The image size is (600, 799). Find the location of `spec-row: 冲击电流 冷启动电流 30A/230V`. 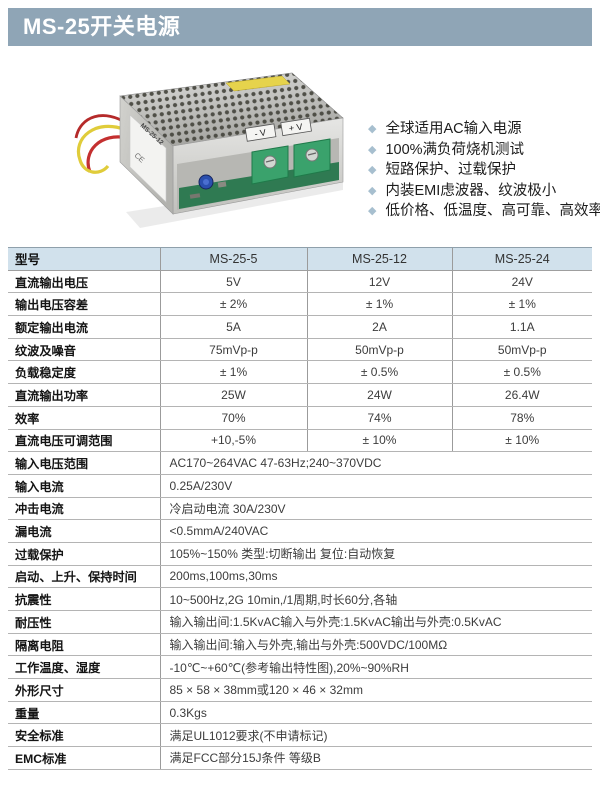

spec-row: 冲击电流 冷启动电流 30A/230V is located at coordinates (300, 509).